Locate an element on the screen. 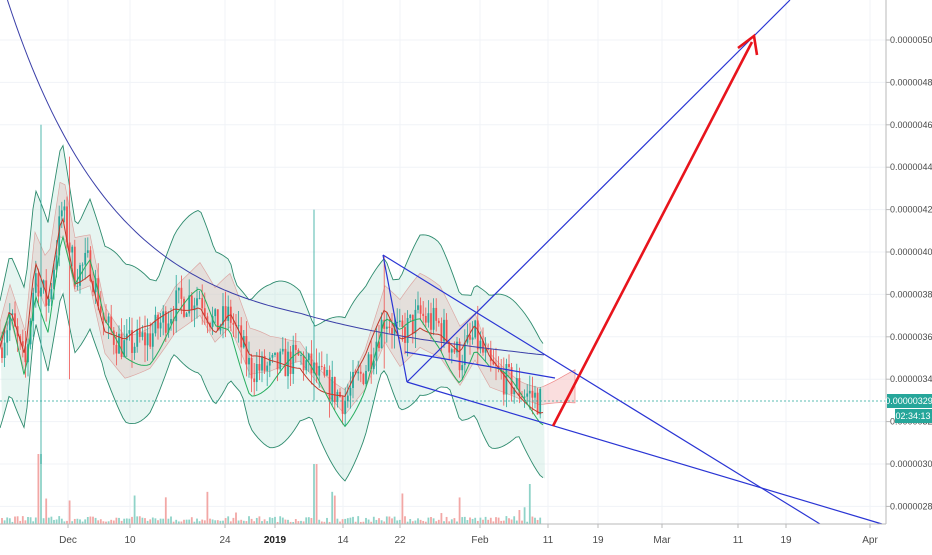 Image resolution: width=932 pixels, height=555 pixels. price-tick-label: 0.00000500 is located at coordinates (911, 40).